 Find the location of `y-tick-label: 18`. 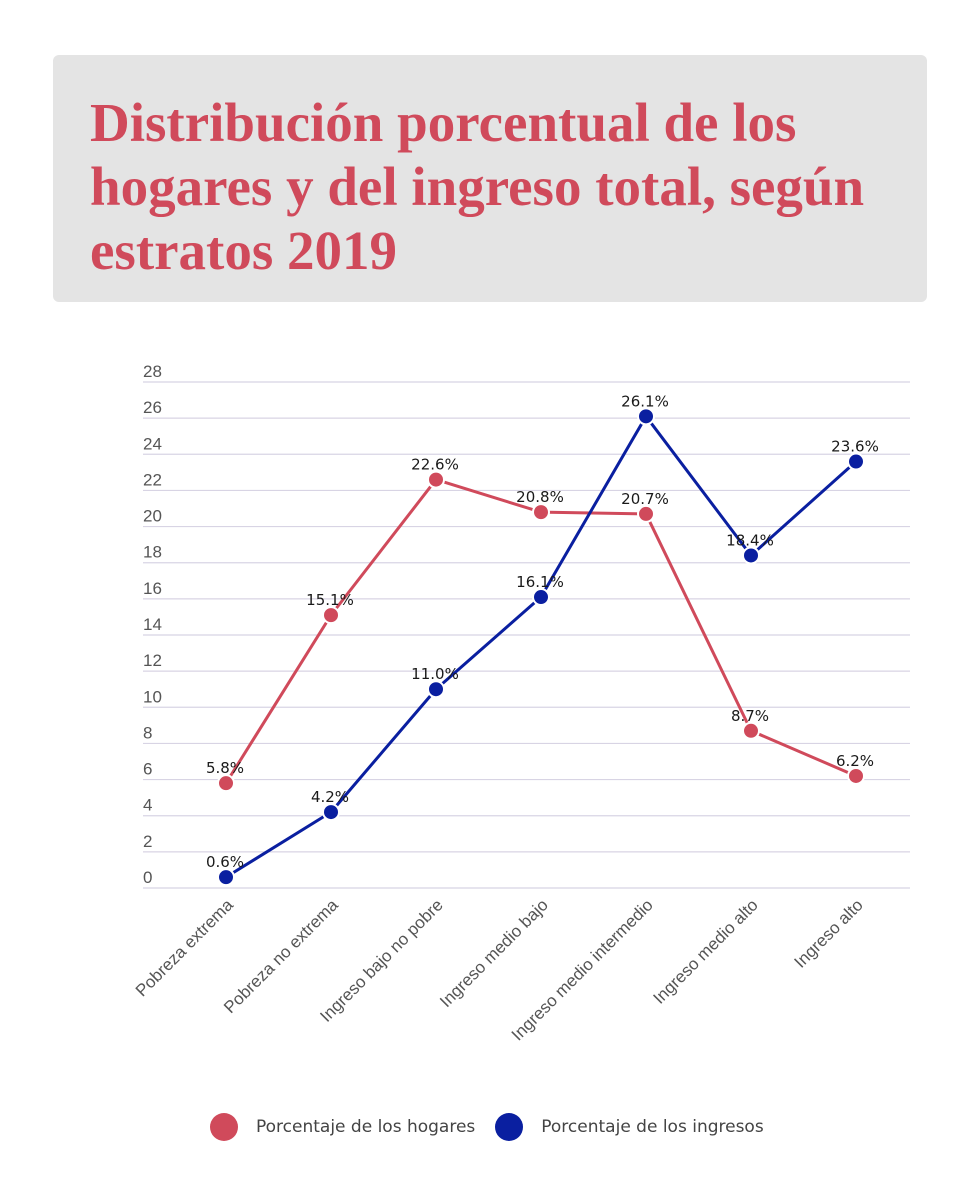

y-tick-label: 18 is located at coordinates (152, 552).